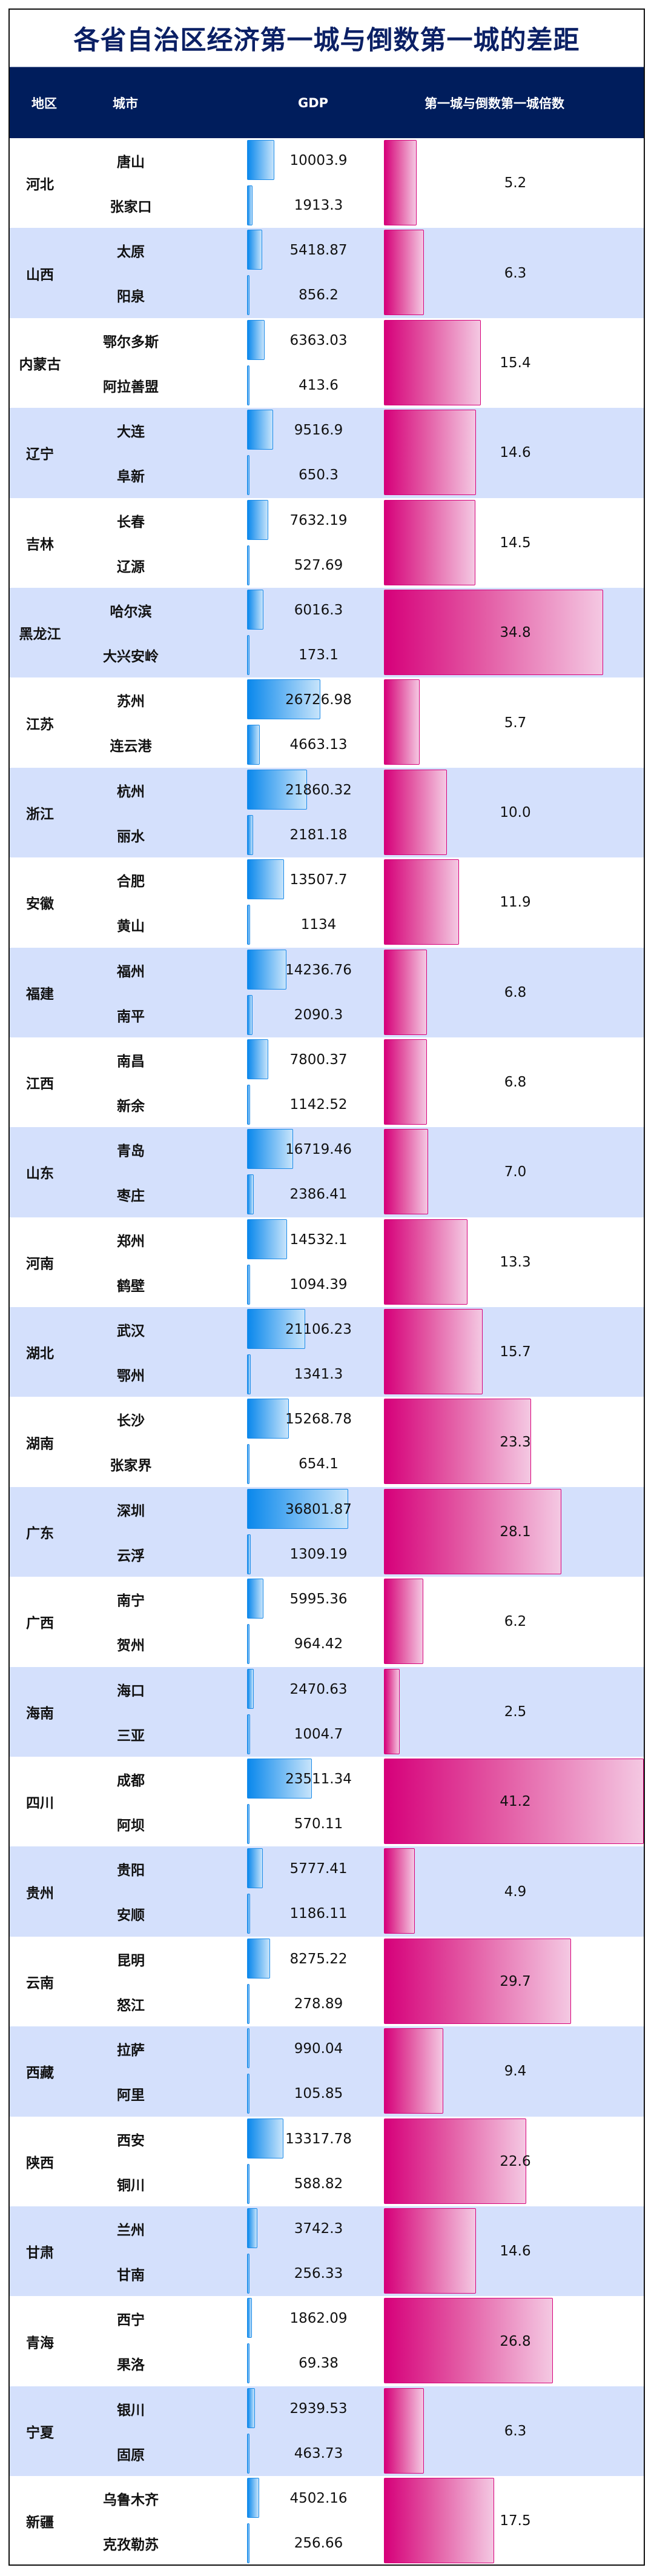  Describe the element at coordinates (131, 927) in the screenshot. I see `bottom-city-label: 黄山` at that location.